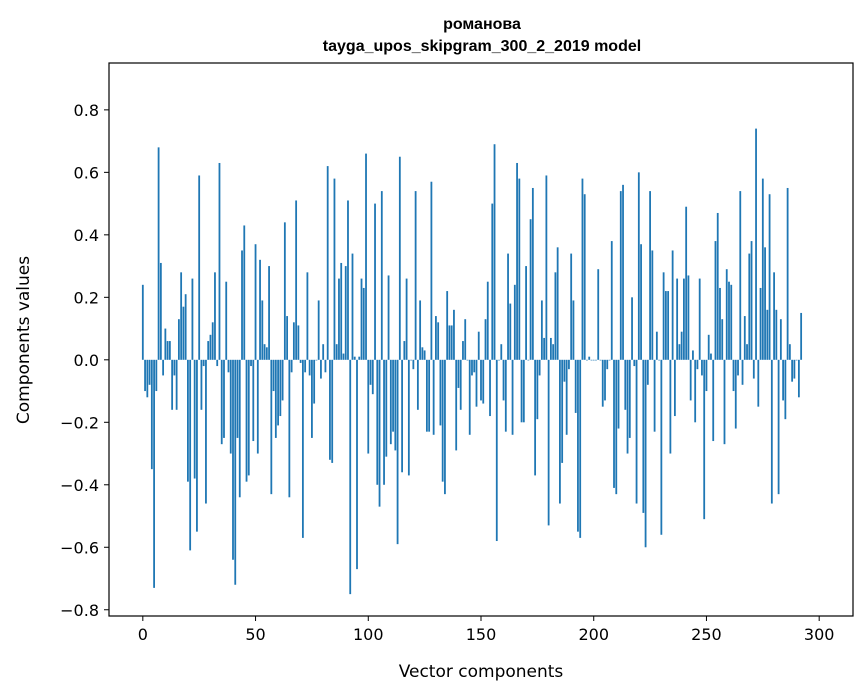 This screenshot has width=867, height=696. I want to click on x-axis-ticks: 0 50 100 150 200 250 300, so click(486, 630).